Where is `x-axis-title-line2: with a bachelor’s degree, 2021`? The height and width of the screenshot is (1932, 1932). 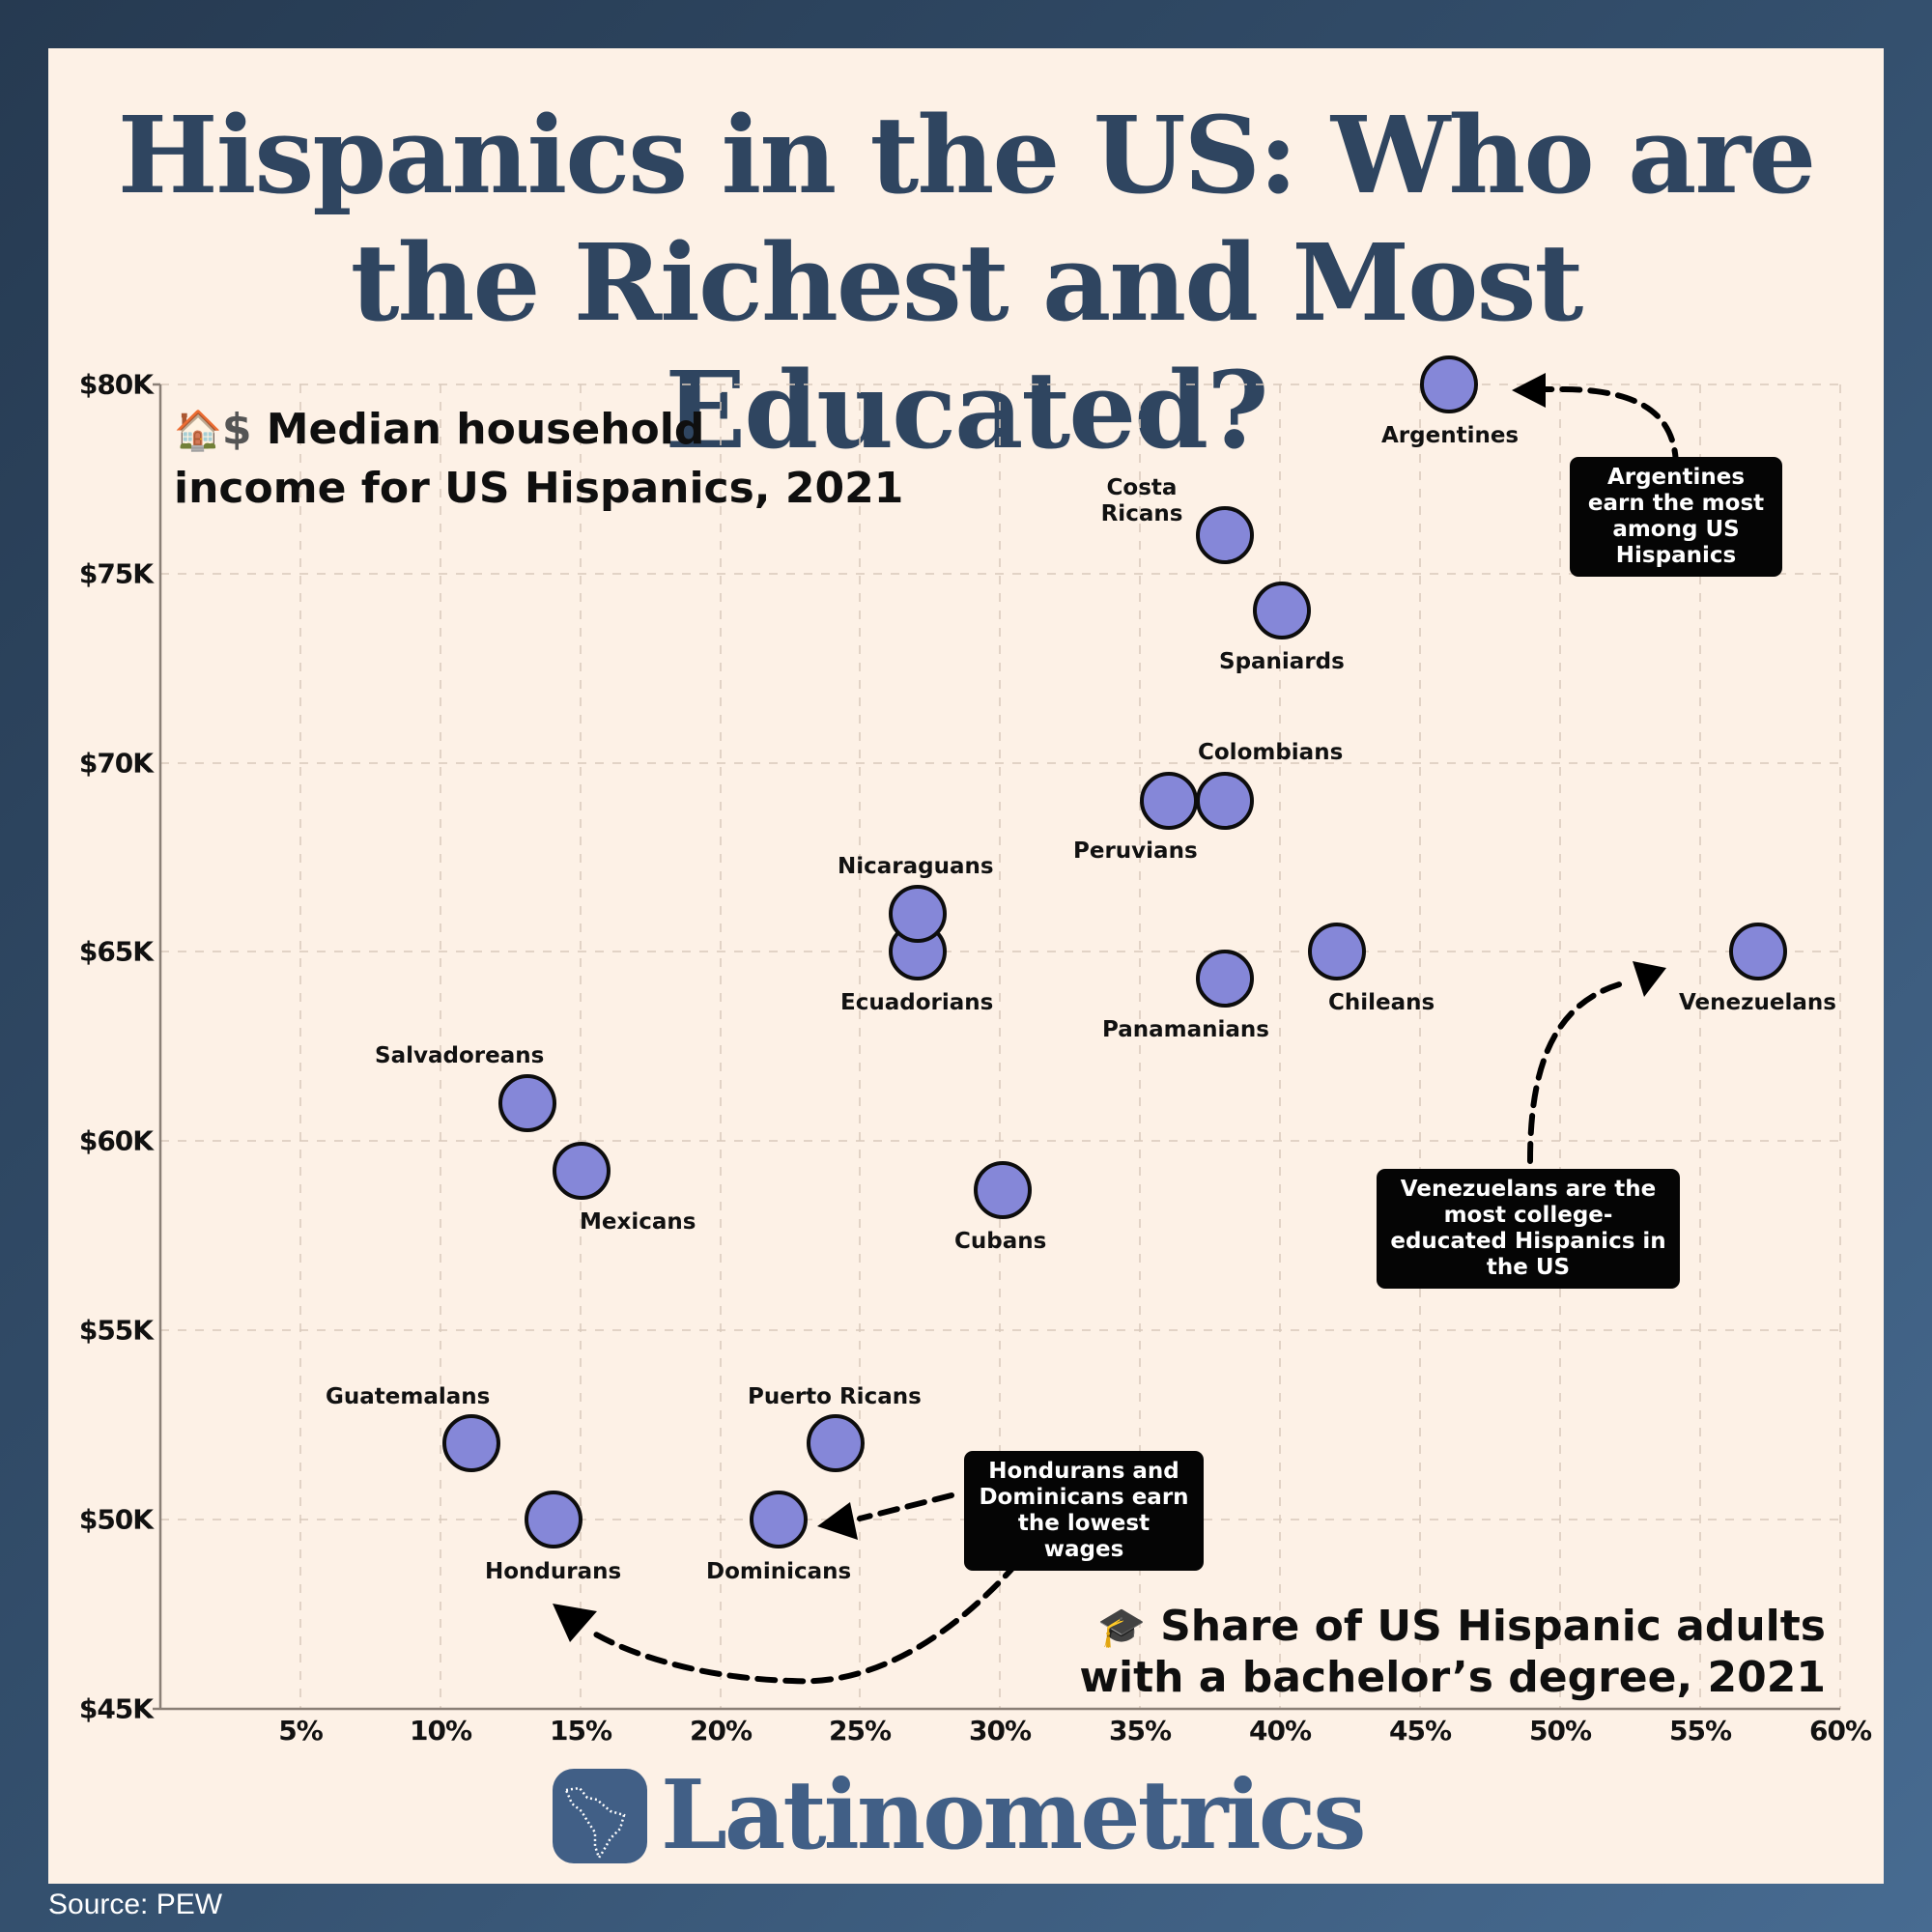
x-axis-title-line2: with a bachelor’s degree, 2021 is located at coordinates (1452, 1677).